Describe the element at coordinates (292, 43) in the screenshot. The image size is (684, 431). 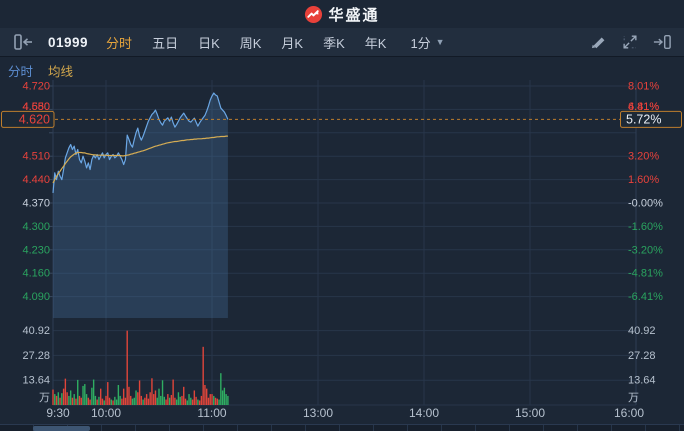
I see `tab-monthly-k: 月K` at that location.